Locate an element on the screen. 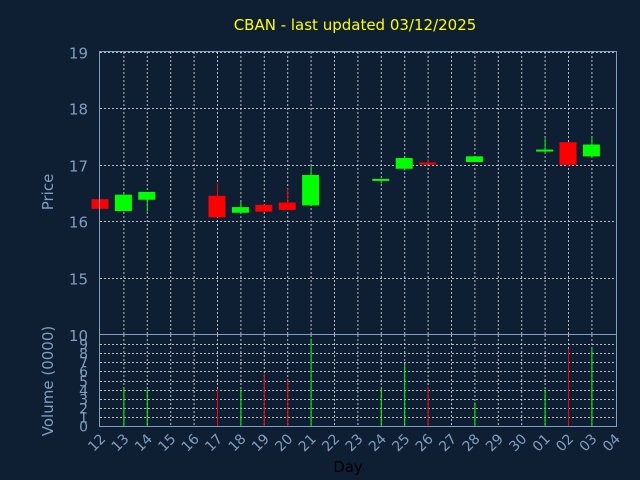  volume-axis-label: Volume (0000) is located at coordinates (48, 381).